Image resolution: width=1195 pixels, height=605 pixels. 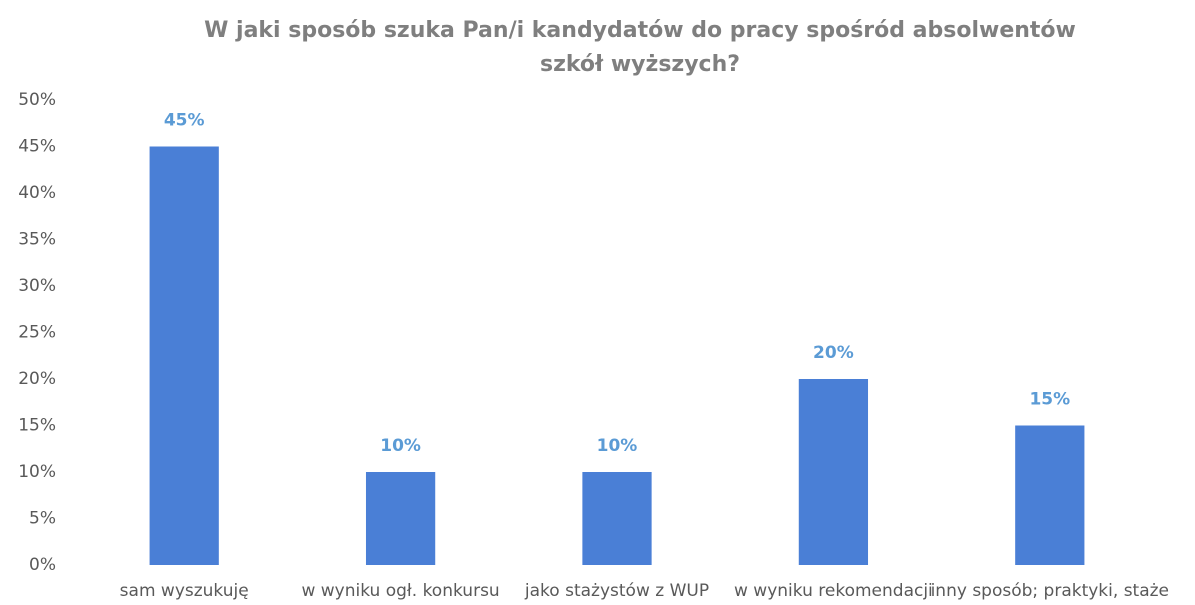 I want to click on y-tick-label: 15%, so click(x=37, y=426).